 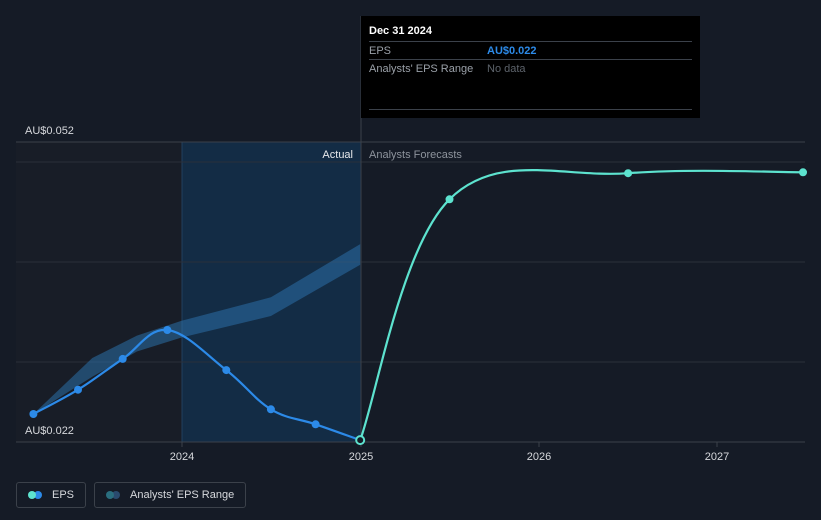 I want to click on eps-points, so click(x=197, y=386).